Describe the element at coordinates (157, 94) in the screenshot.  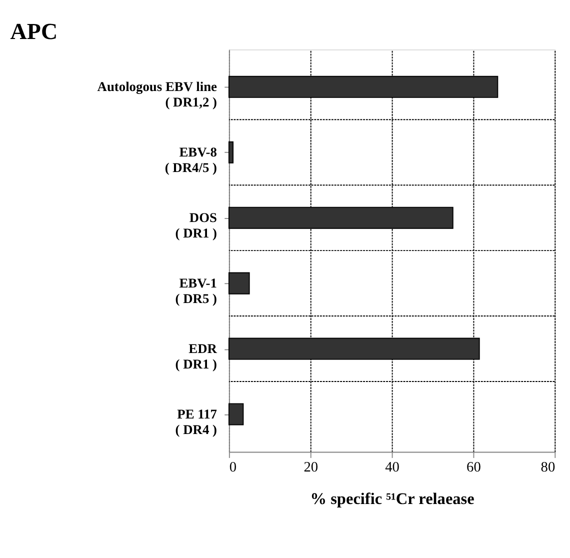
I see `y-tick-label: Autologous EBV line ( DR1,2 )` at that location.